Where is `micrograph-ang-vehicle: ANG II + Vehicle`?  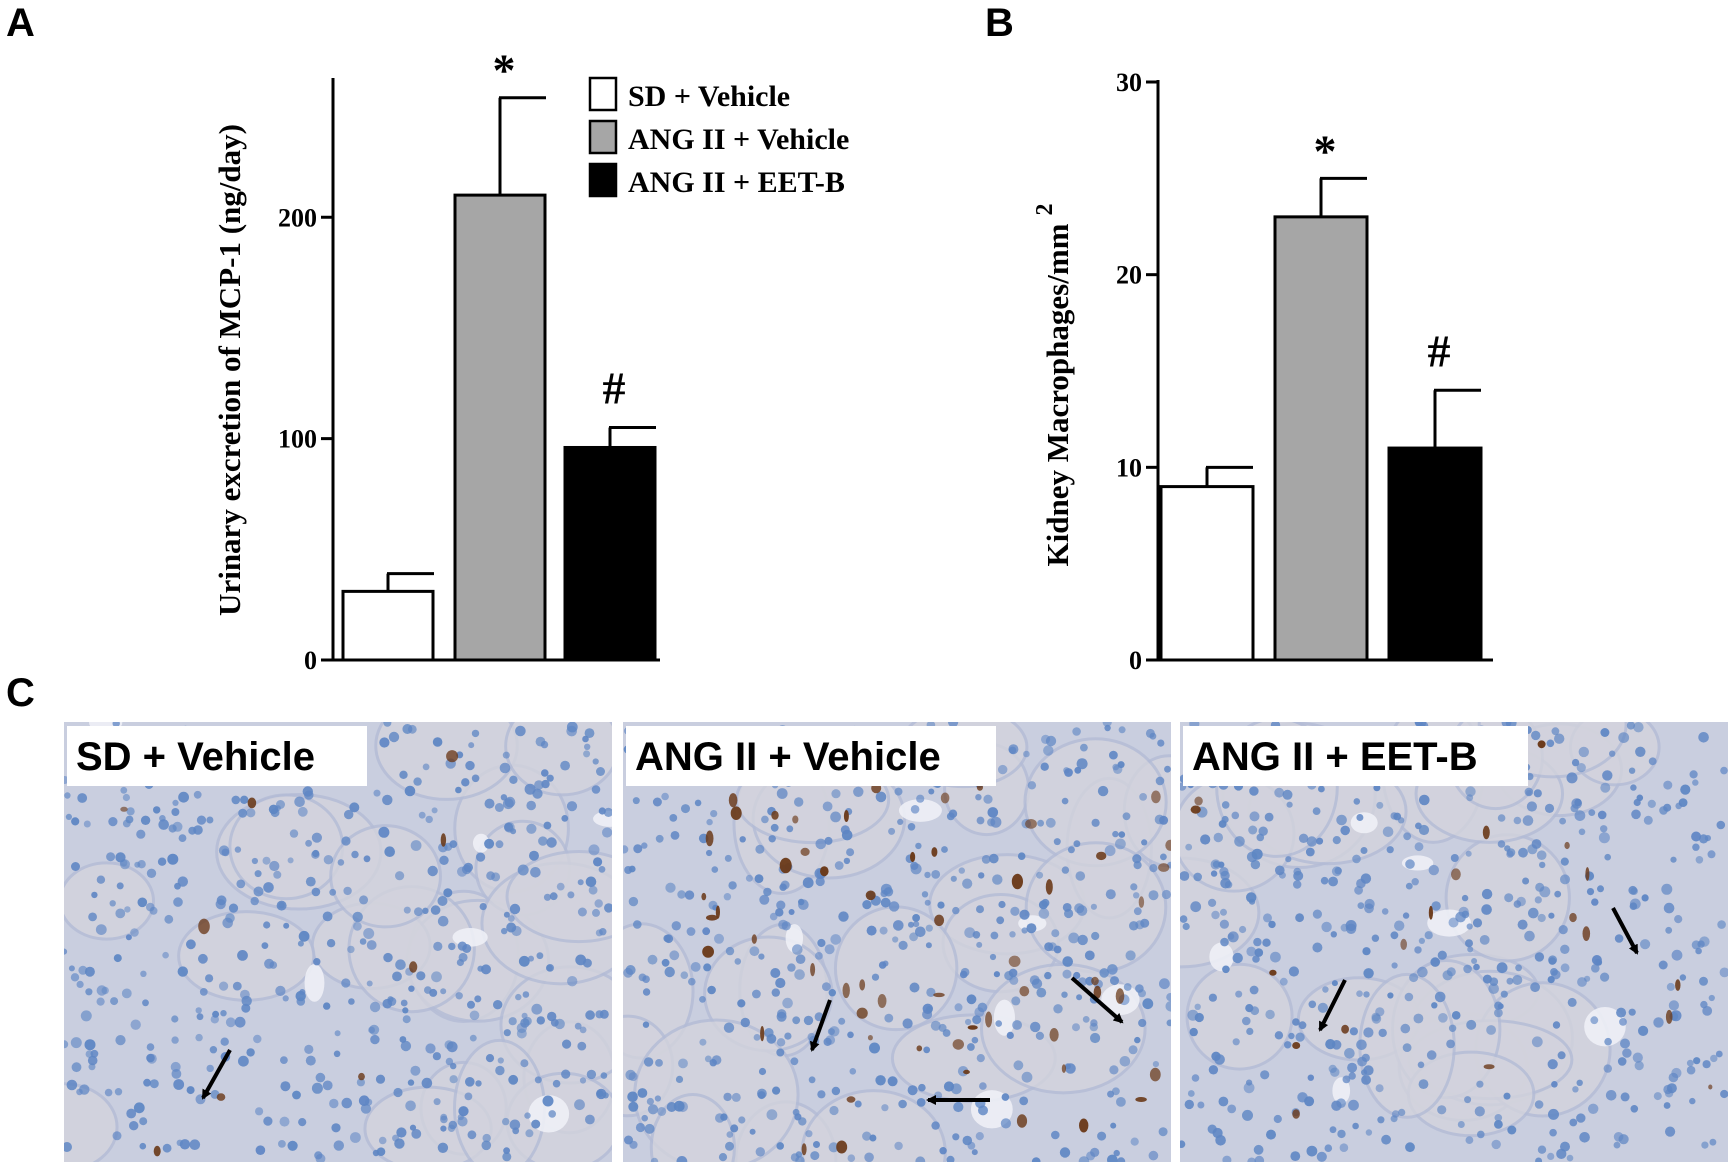 micrograph-ang-vehicle: ANG II + Vehicle is located at coordinates (897, 942).